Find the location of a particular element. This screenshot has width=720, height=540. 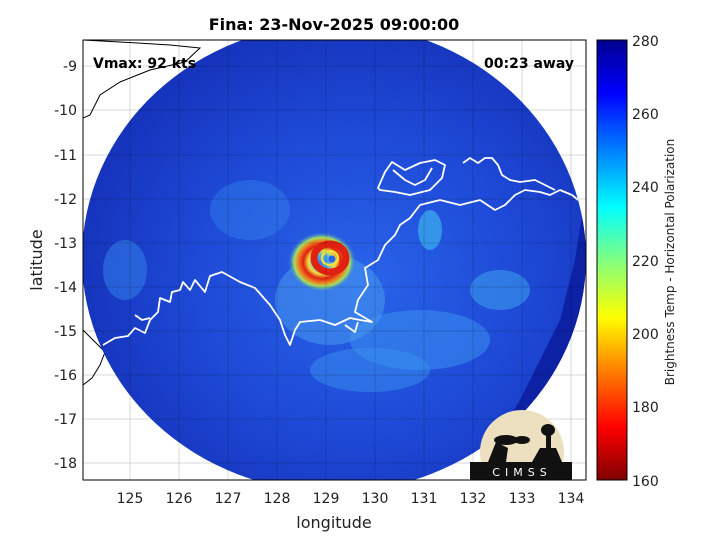

colorbar-tick-label: 220 is located at coordinates (645, 262).